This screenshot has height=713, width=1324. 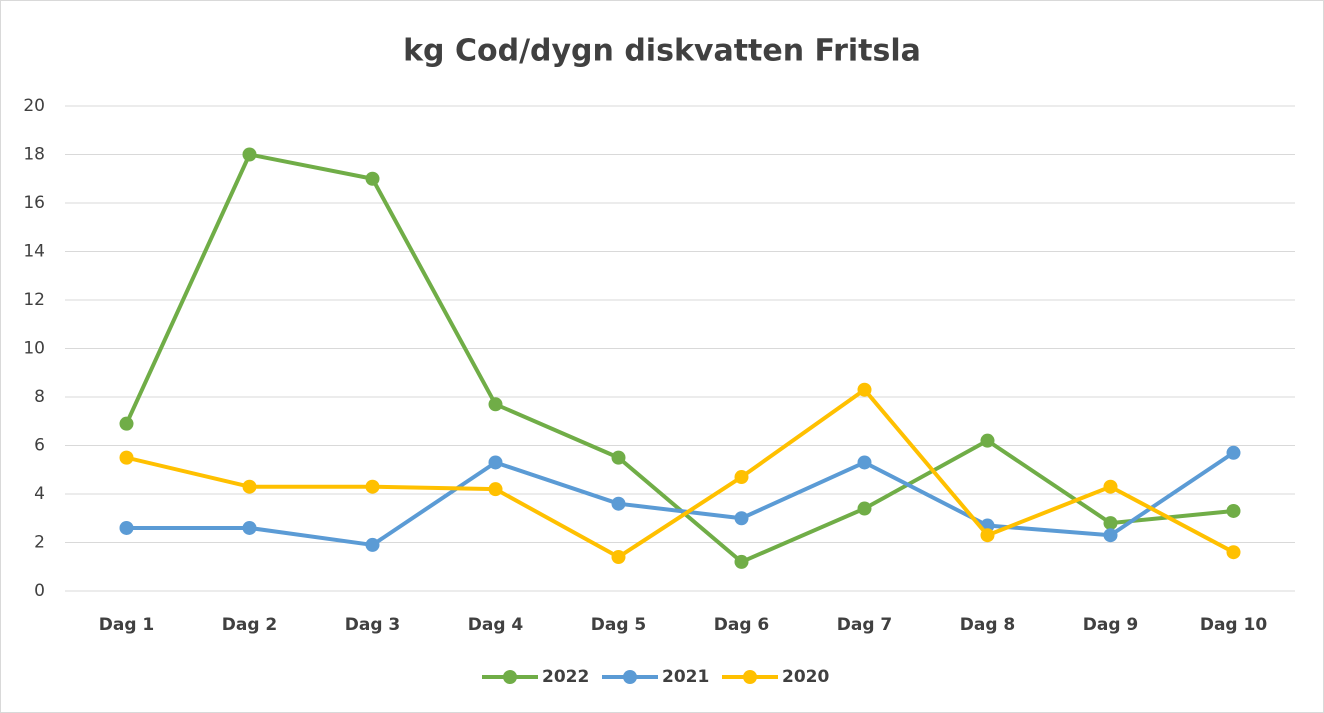 I want to click on y-tick-label: 16, so click(x=34, y=203).